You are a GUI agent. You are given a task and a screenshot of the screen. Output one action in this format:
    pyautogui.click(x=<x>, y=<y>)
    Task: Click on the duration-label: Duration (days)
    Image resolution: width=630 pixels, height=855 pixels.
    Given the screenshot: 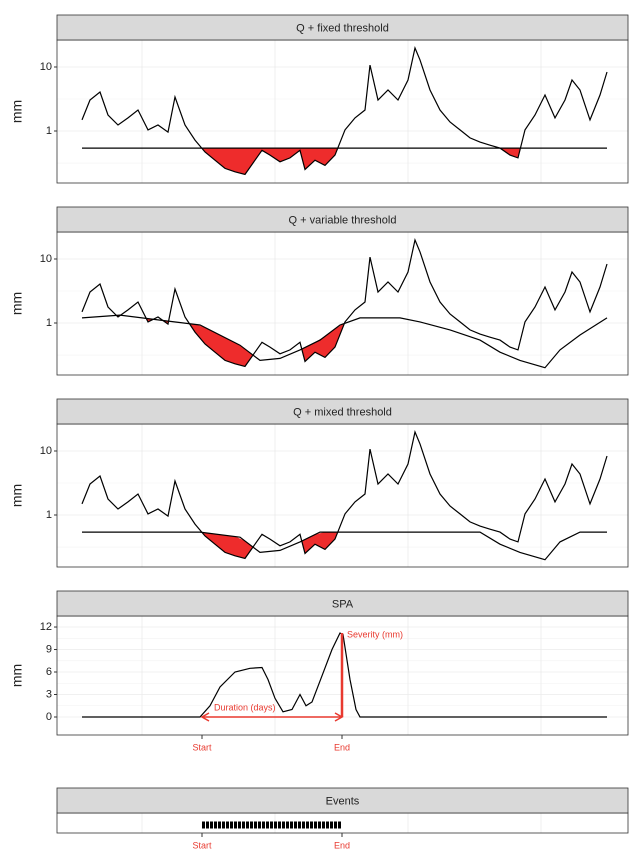 What is the action you would take?
    pyautogui.click(x=245, y=707)
    